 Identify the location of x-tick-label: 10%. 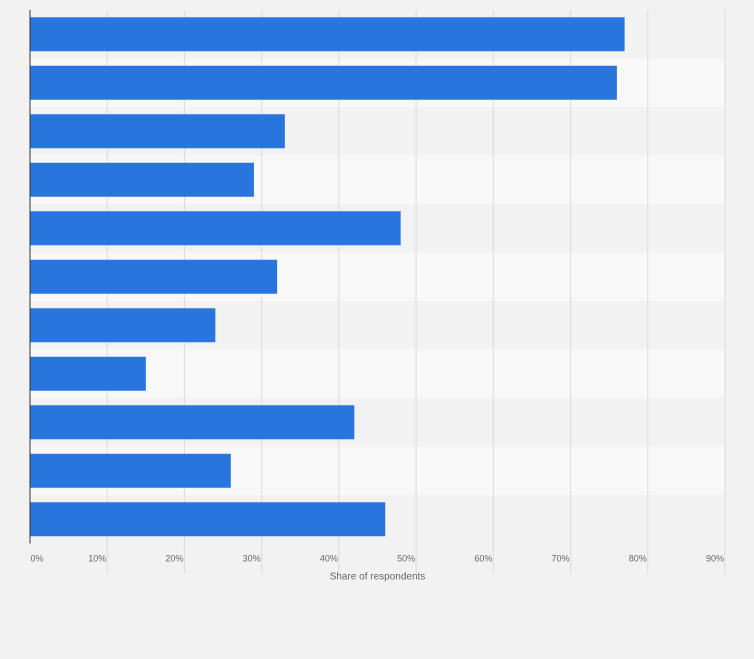
(97, 559).